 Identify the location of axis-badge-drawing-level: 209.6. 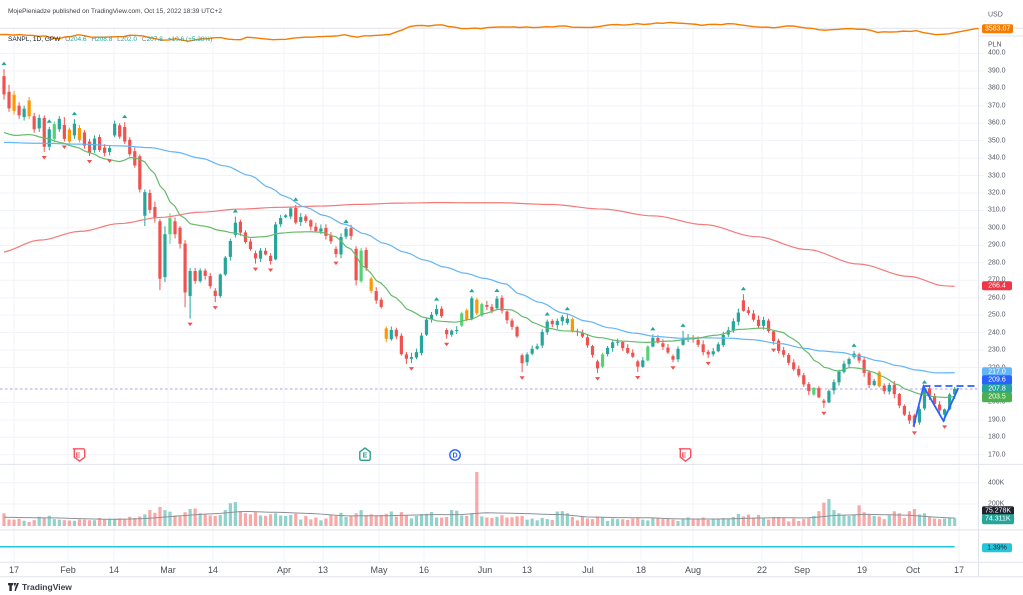
(997, 380).